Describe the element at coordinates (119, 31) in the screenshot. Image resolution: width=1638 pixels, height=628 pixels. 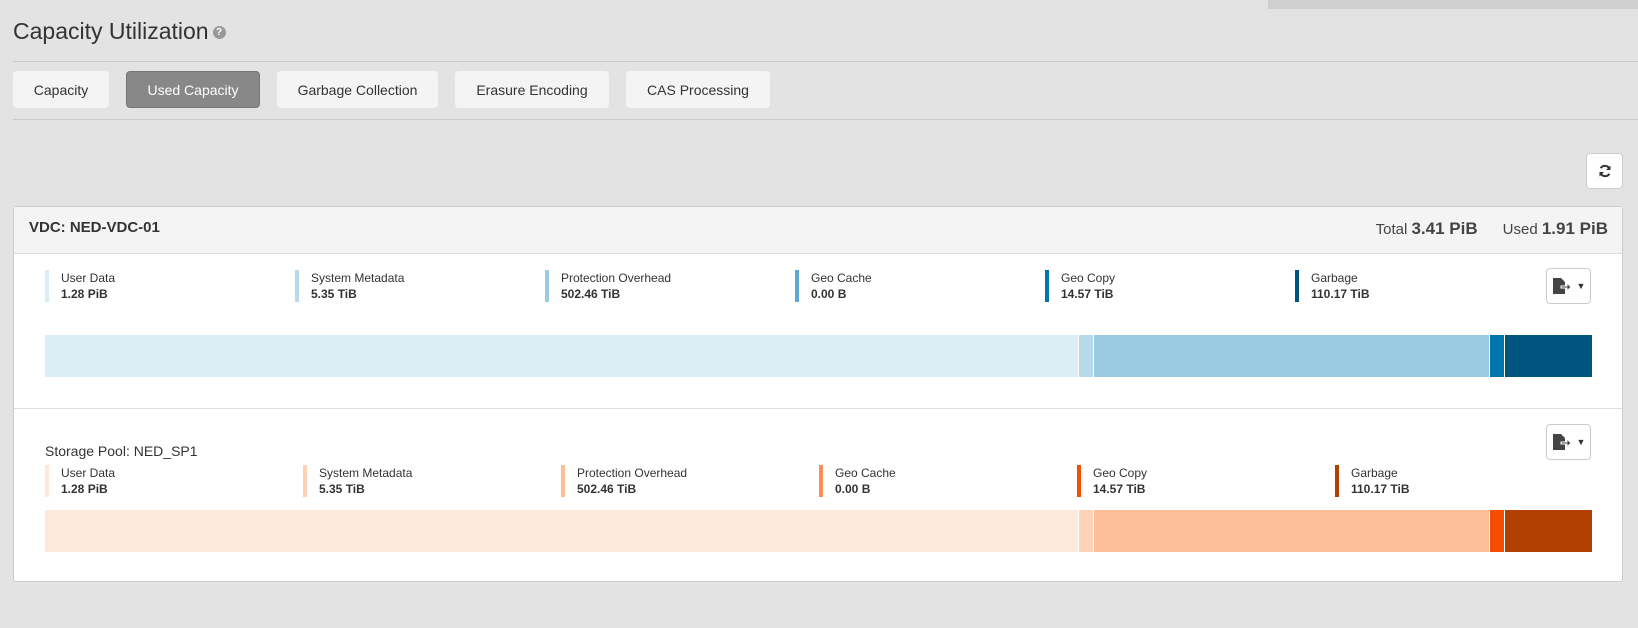
I see `page-title: Capacity Utilization?` at that location.